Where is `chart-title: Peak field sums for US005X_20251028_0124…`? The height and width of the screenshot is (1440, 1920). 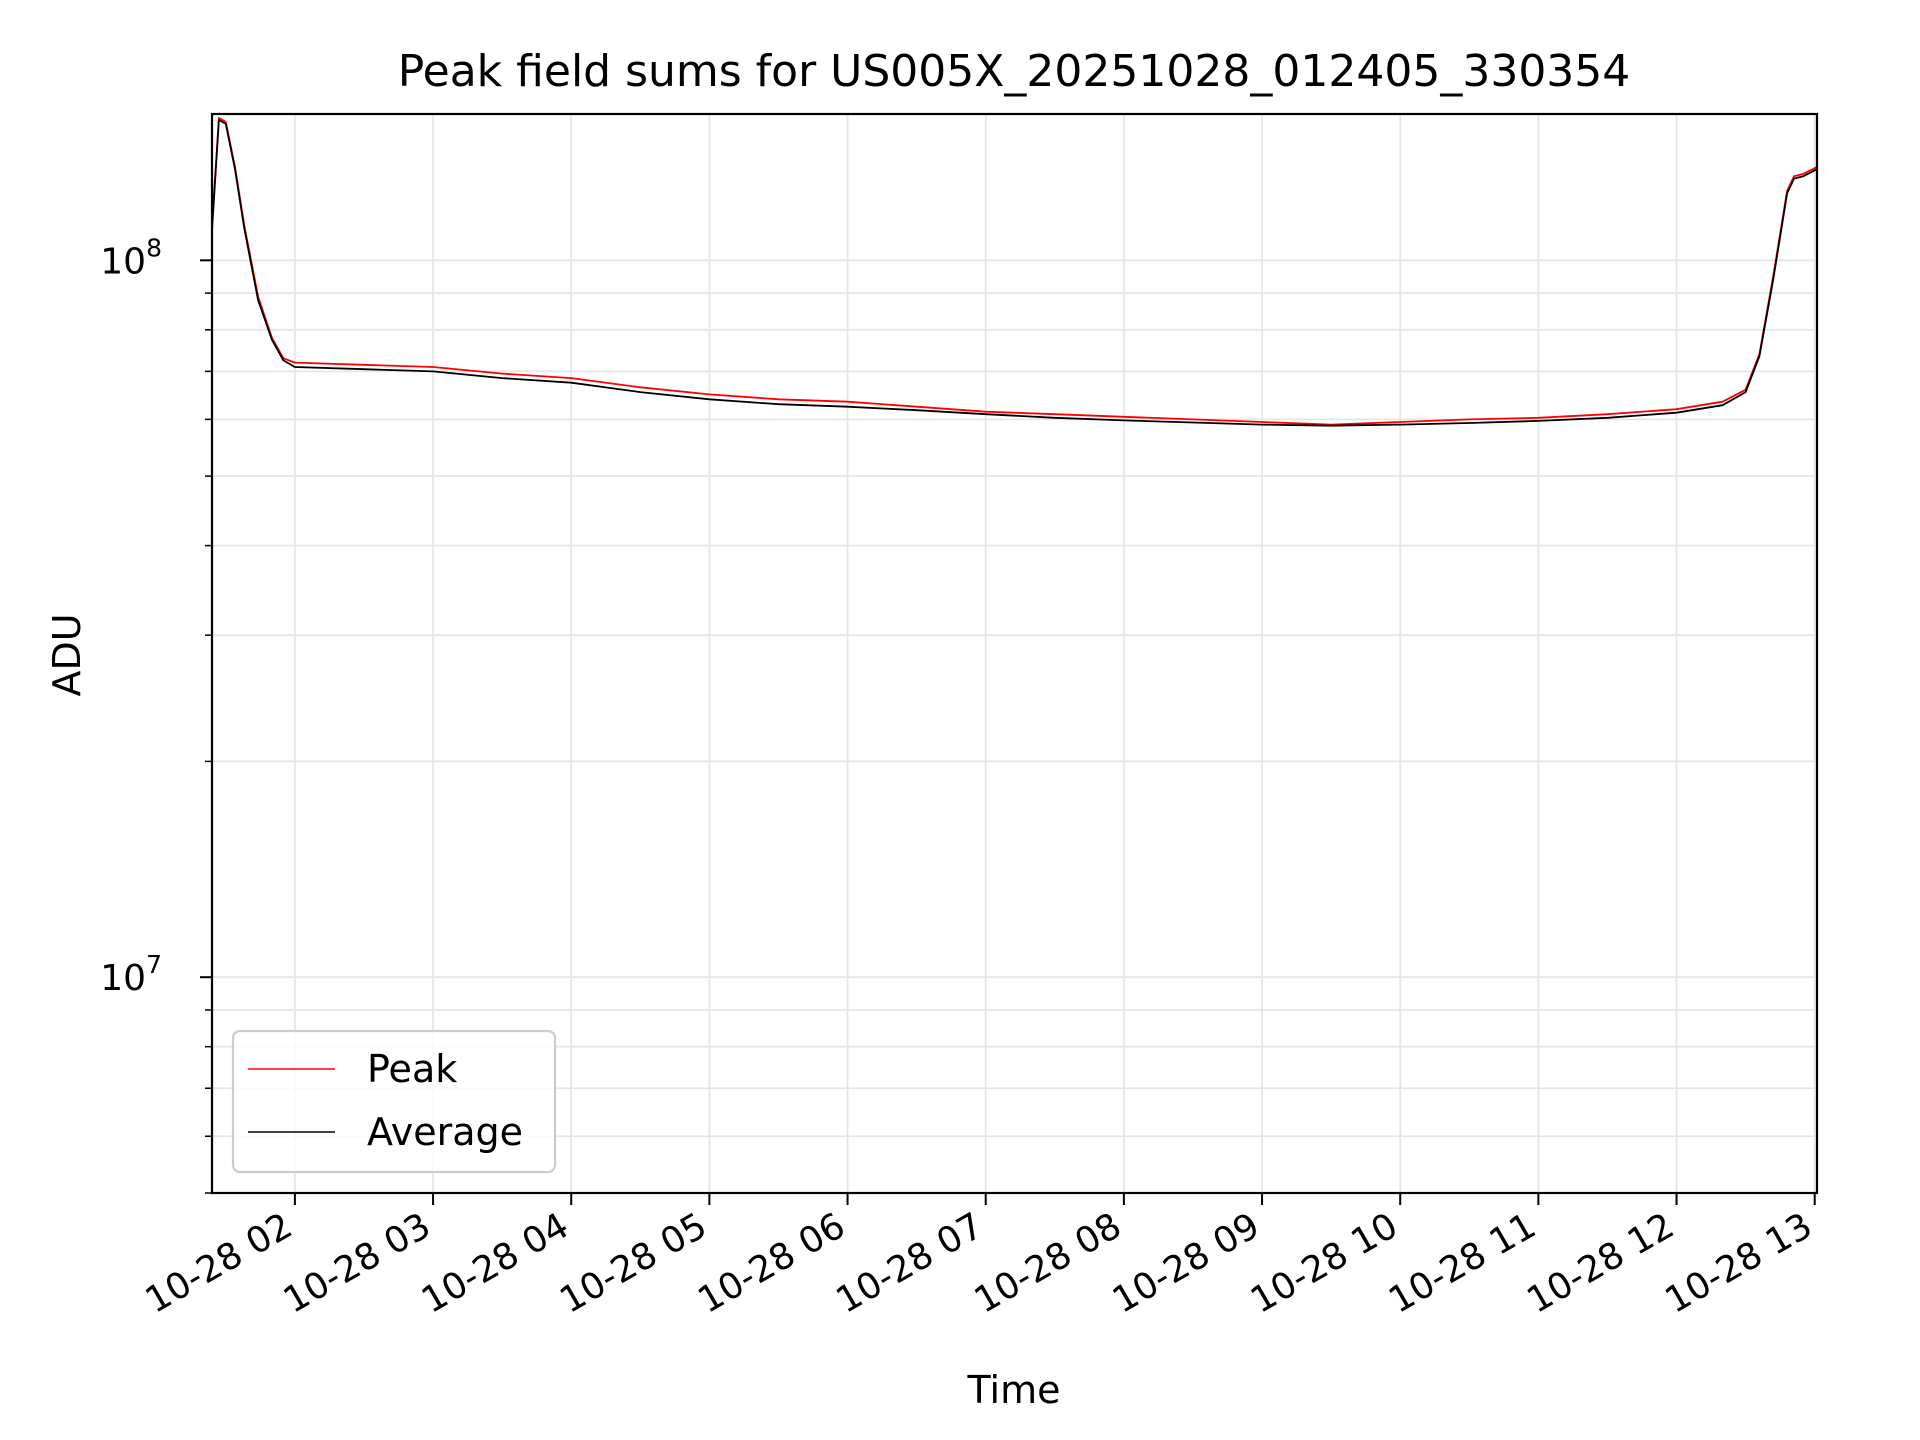 chart-title: Peak field sums for US005X_20251028_0124… is located at coordinates (1014, 71).